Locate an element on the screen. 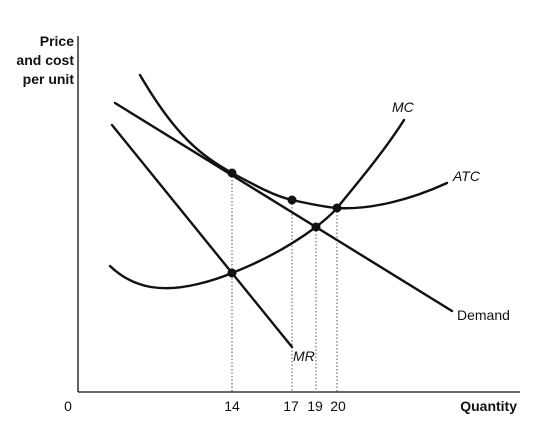 This screenshot has width=549, height=426. demand-label: Demand is located at coordinates (483, 315).